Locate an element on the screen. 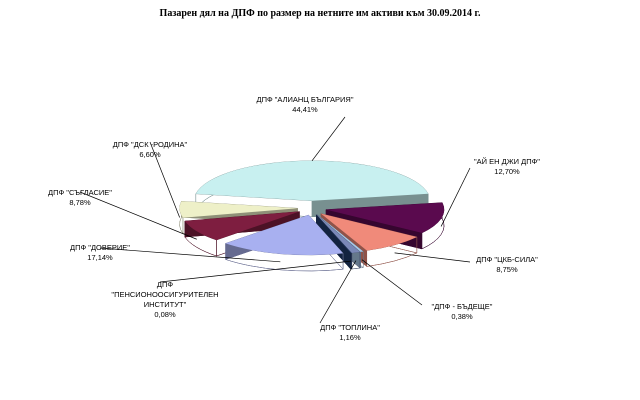  data-label: ДПФ "ЦКБ-СИЛА" 8,75% is located at coordinates (507, 265).